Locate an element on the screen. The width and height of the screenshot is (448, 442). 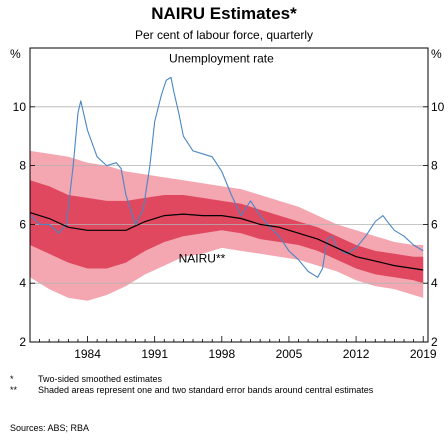
chart-title: NAIRU Estimates* is located at coordinates (224, 13).